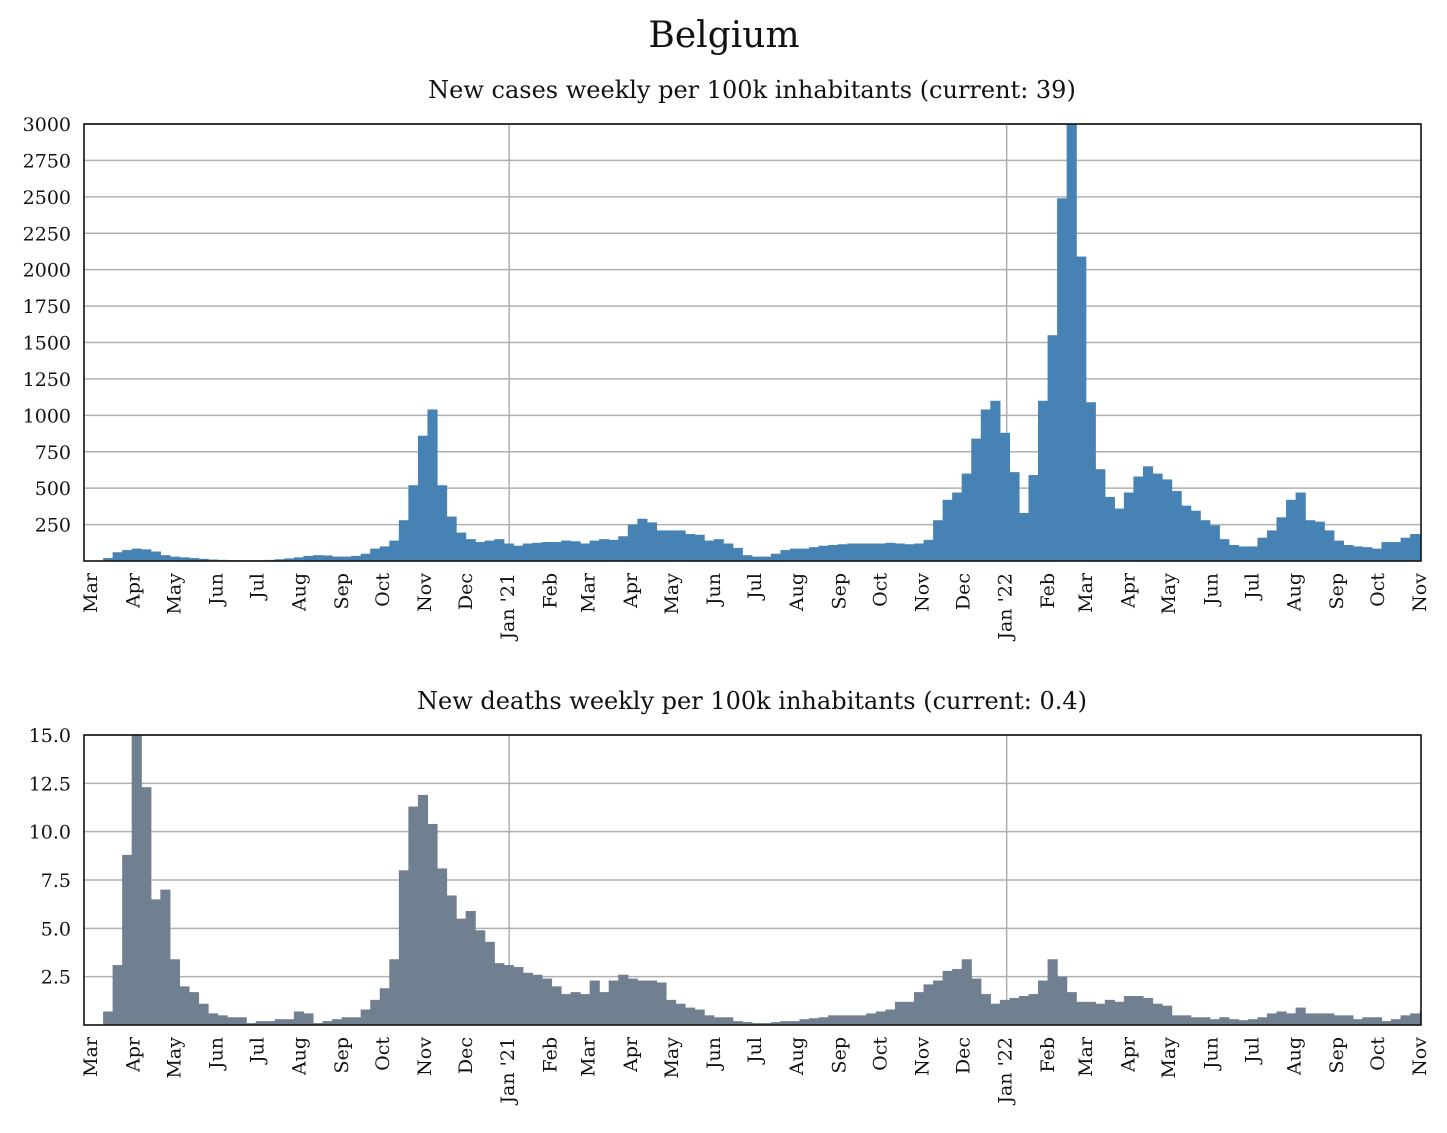  What do you see at coordinates (50, 833) in the screenshot?
I see `deaths-y-tick-label: 10.0` at bounding box center [50, 833].